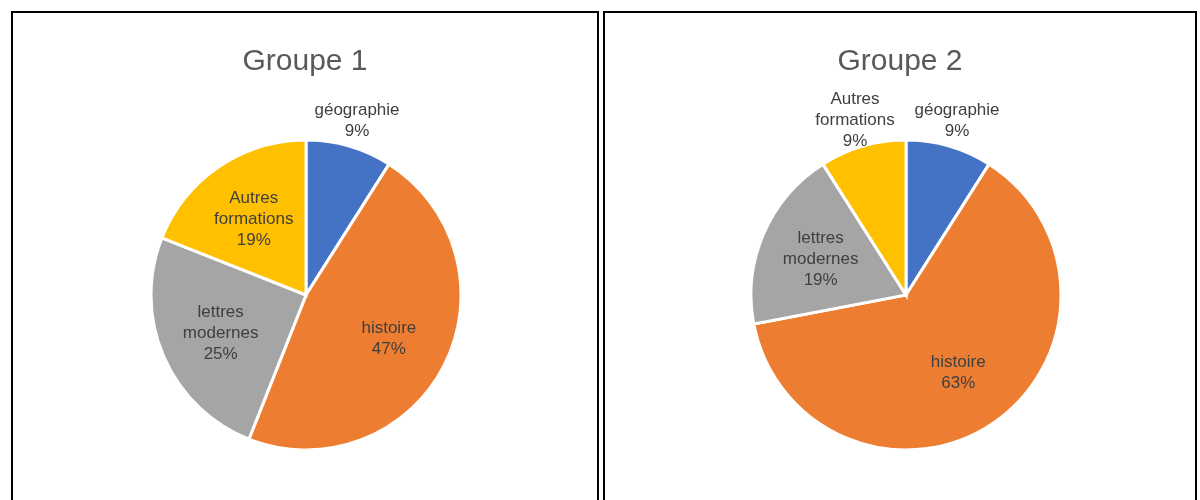 This screenshot has height=500, width=1200. I want to click on chart-title: Groupe 1, so click(305, 59).